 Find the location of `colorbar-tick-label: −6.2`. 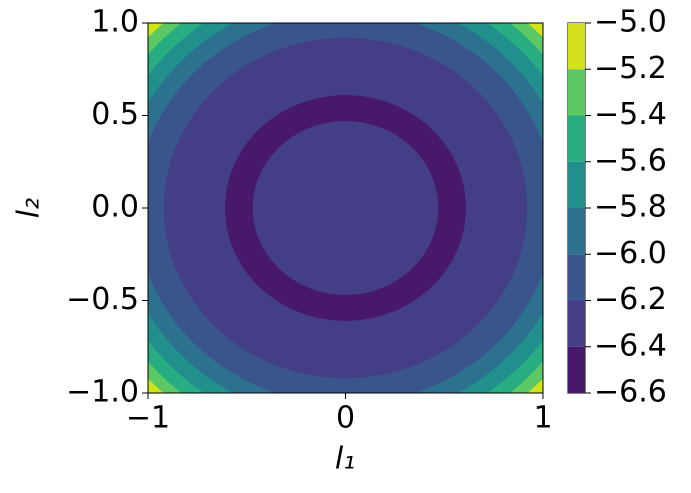

colorbar-tick-label: −6.2 is located at coordinates (630, 299).